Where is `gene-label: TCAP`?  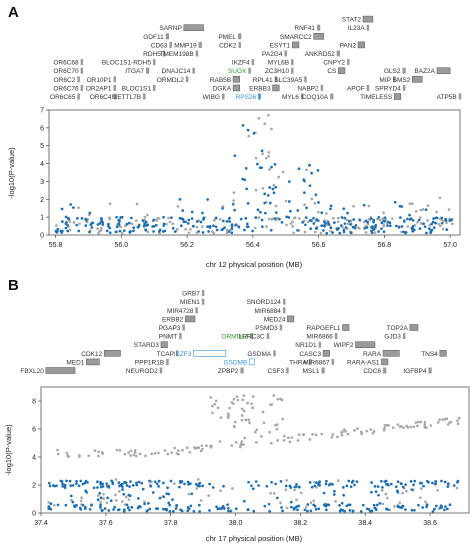 gene-label: TCAP is located at coordinates (165, 354).